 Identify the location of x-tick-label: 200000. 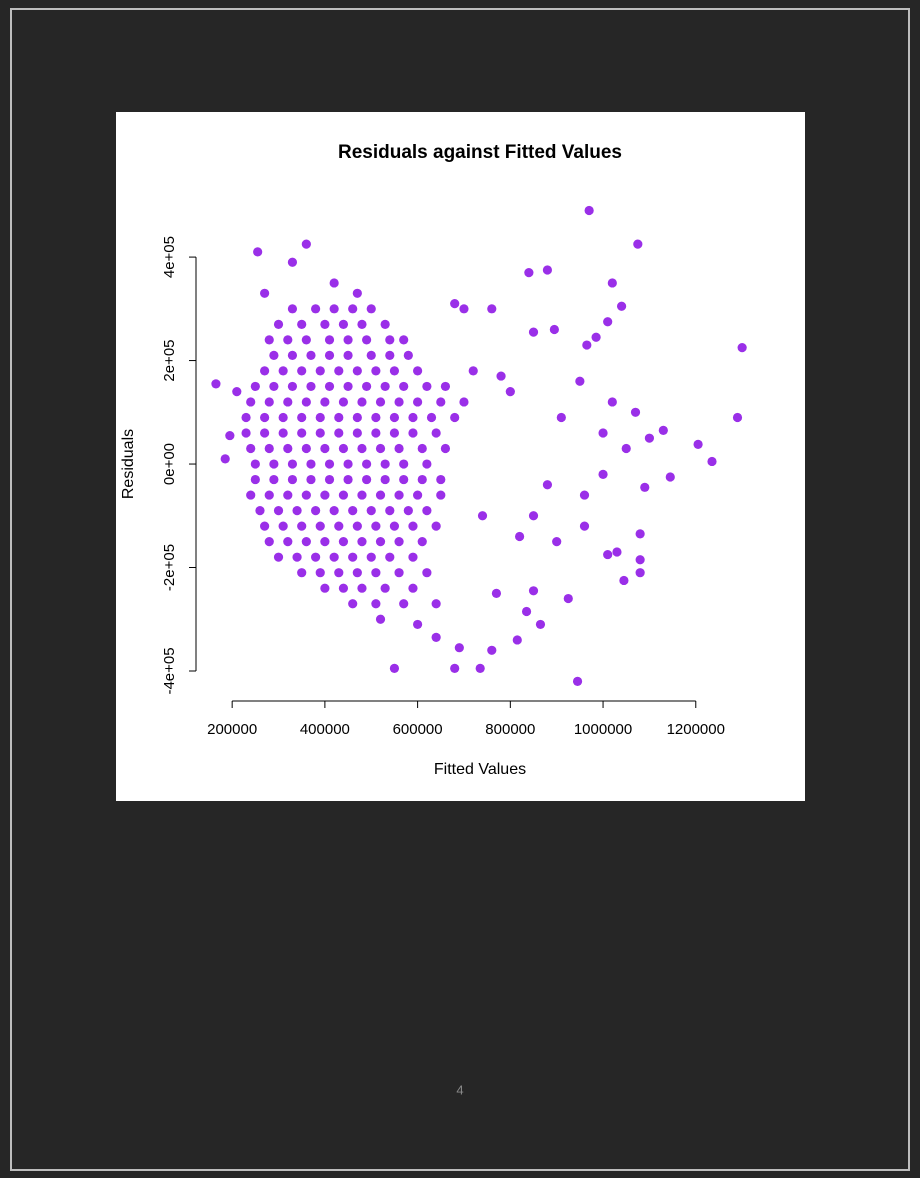
(232, 729).